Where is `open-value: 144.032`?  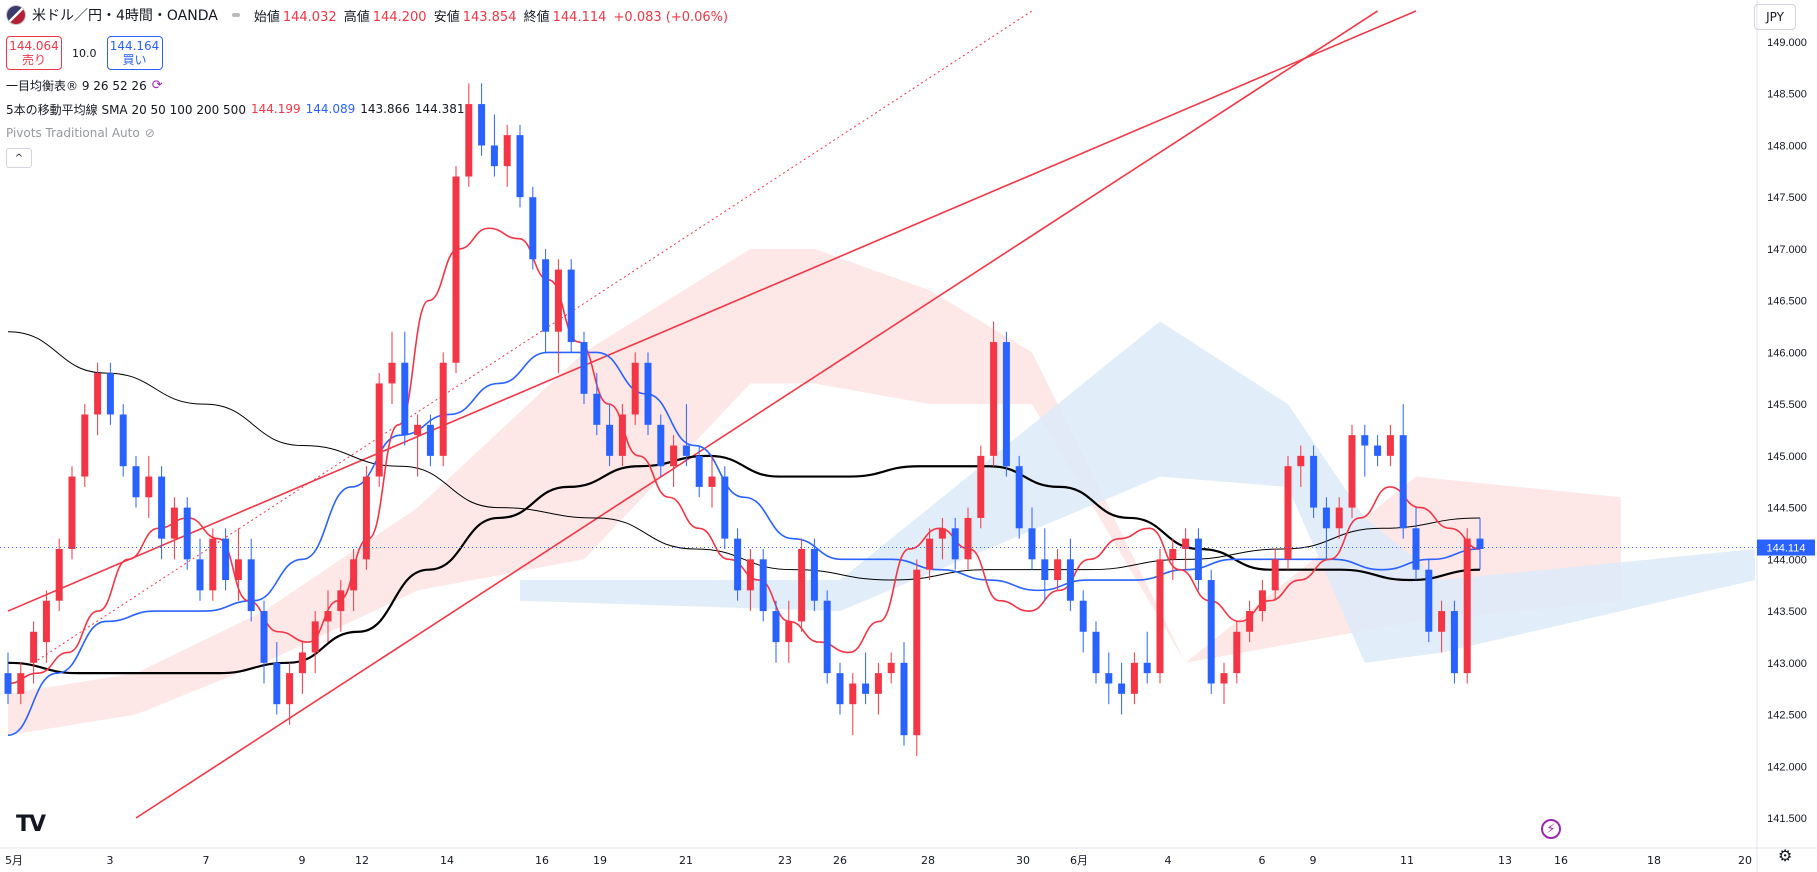 open-value: 144.032 is located at coordinates (309, 17).